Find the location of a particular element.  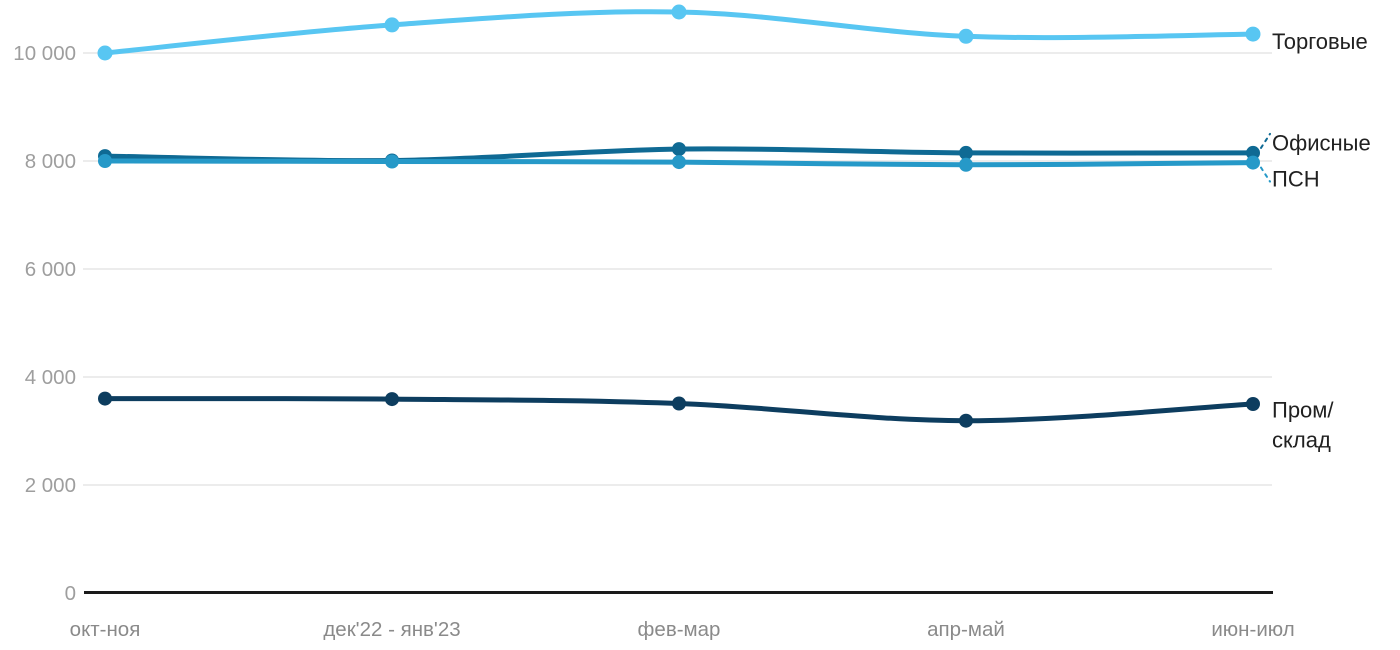

x-tick-label: фев-мар is located at coordinates (679, 629).